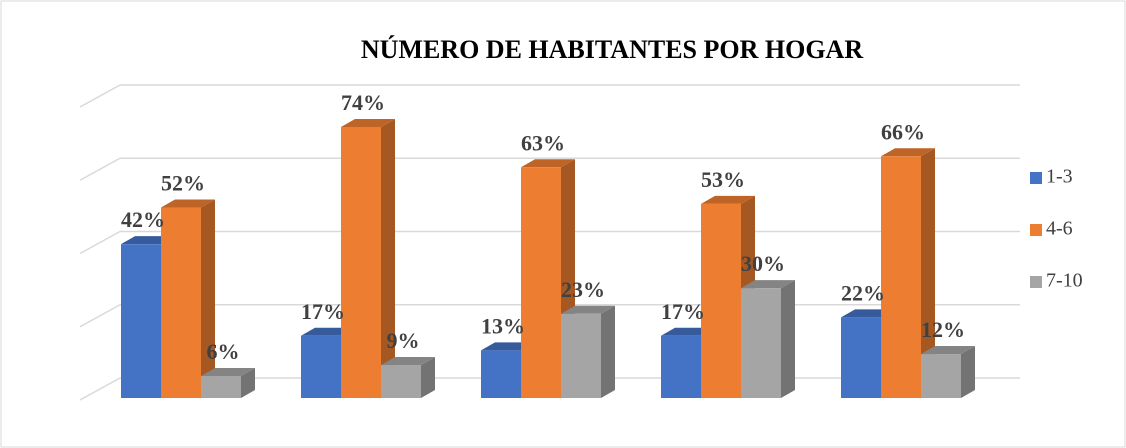  Describe the element at coordinates (543, 142) in the screenshot. I see `value-label: 63%` at that location.